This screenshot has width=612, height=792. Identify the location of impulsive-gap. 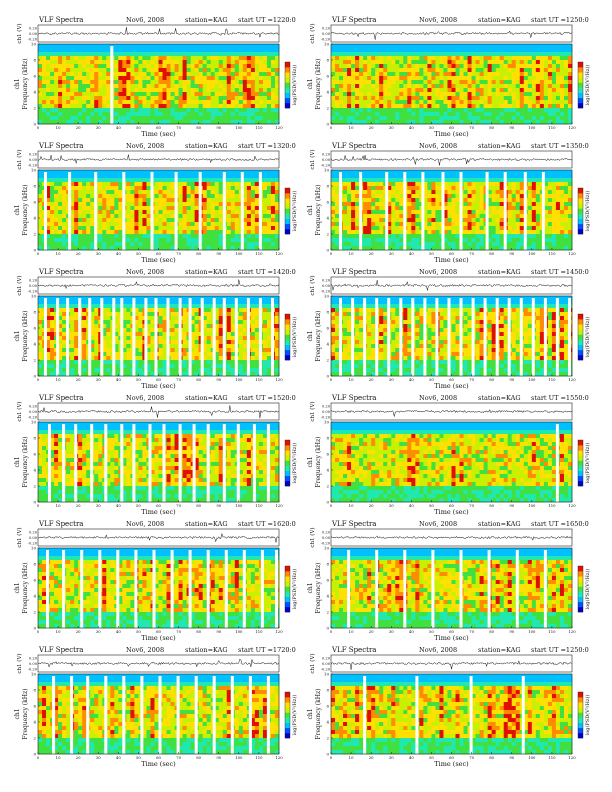
(70, 211).